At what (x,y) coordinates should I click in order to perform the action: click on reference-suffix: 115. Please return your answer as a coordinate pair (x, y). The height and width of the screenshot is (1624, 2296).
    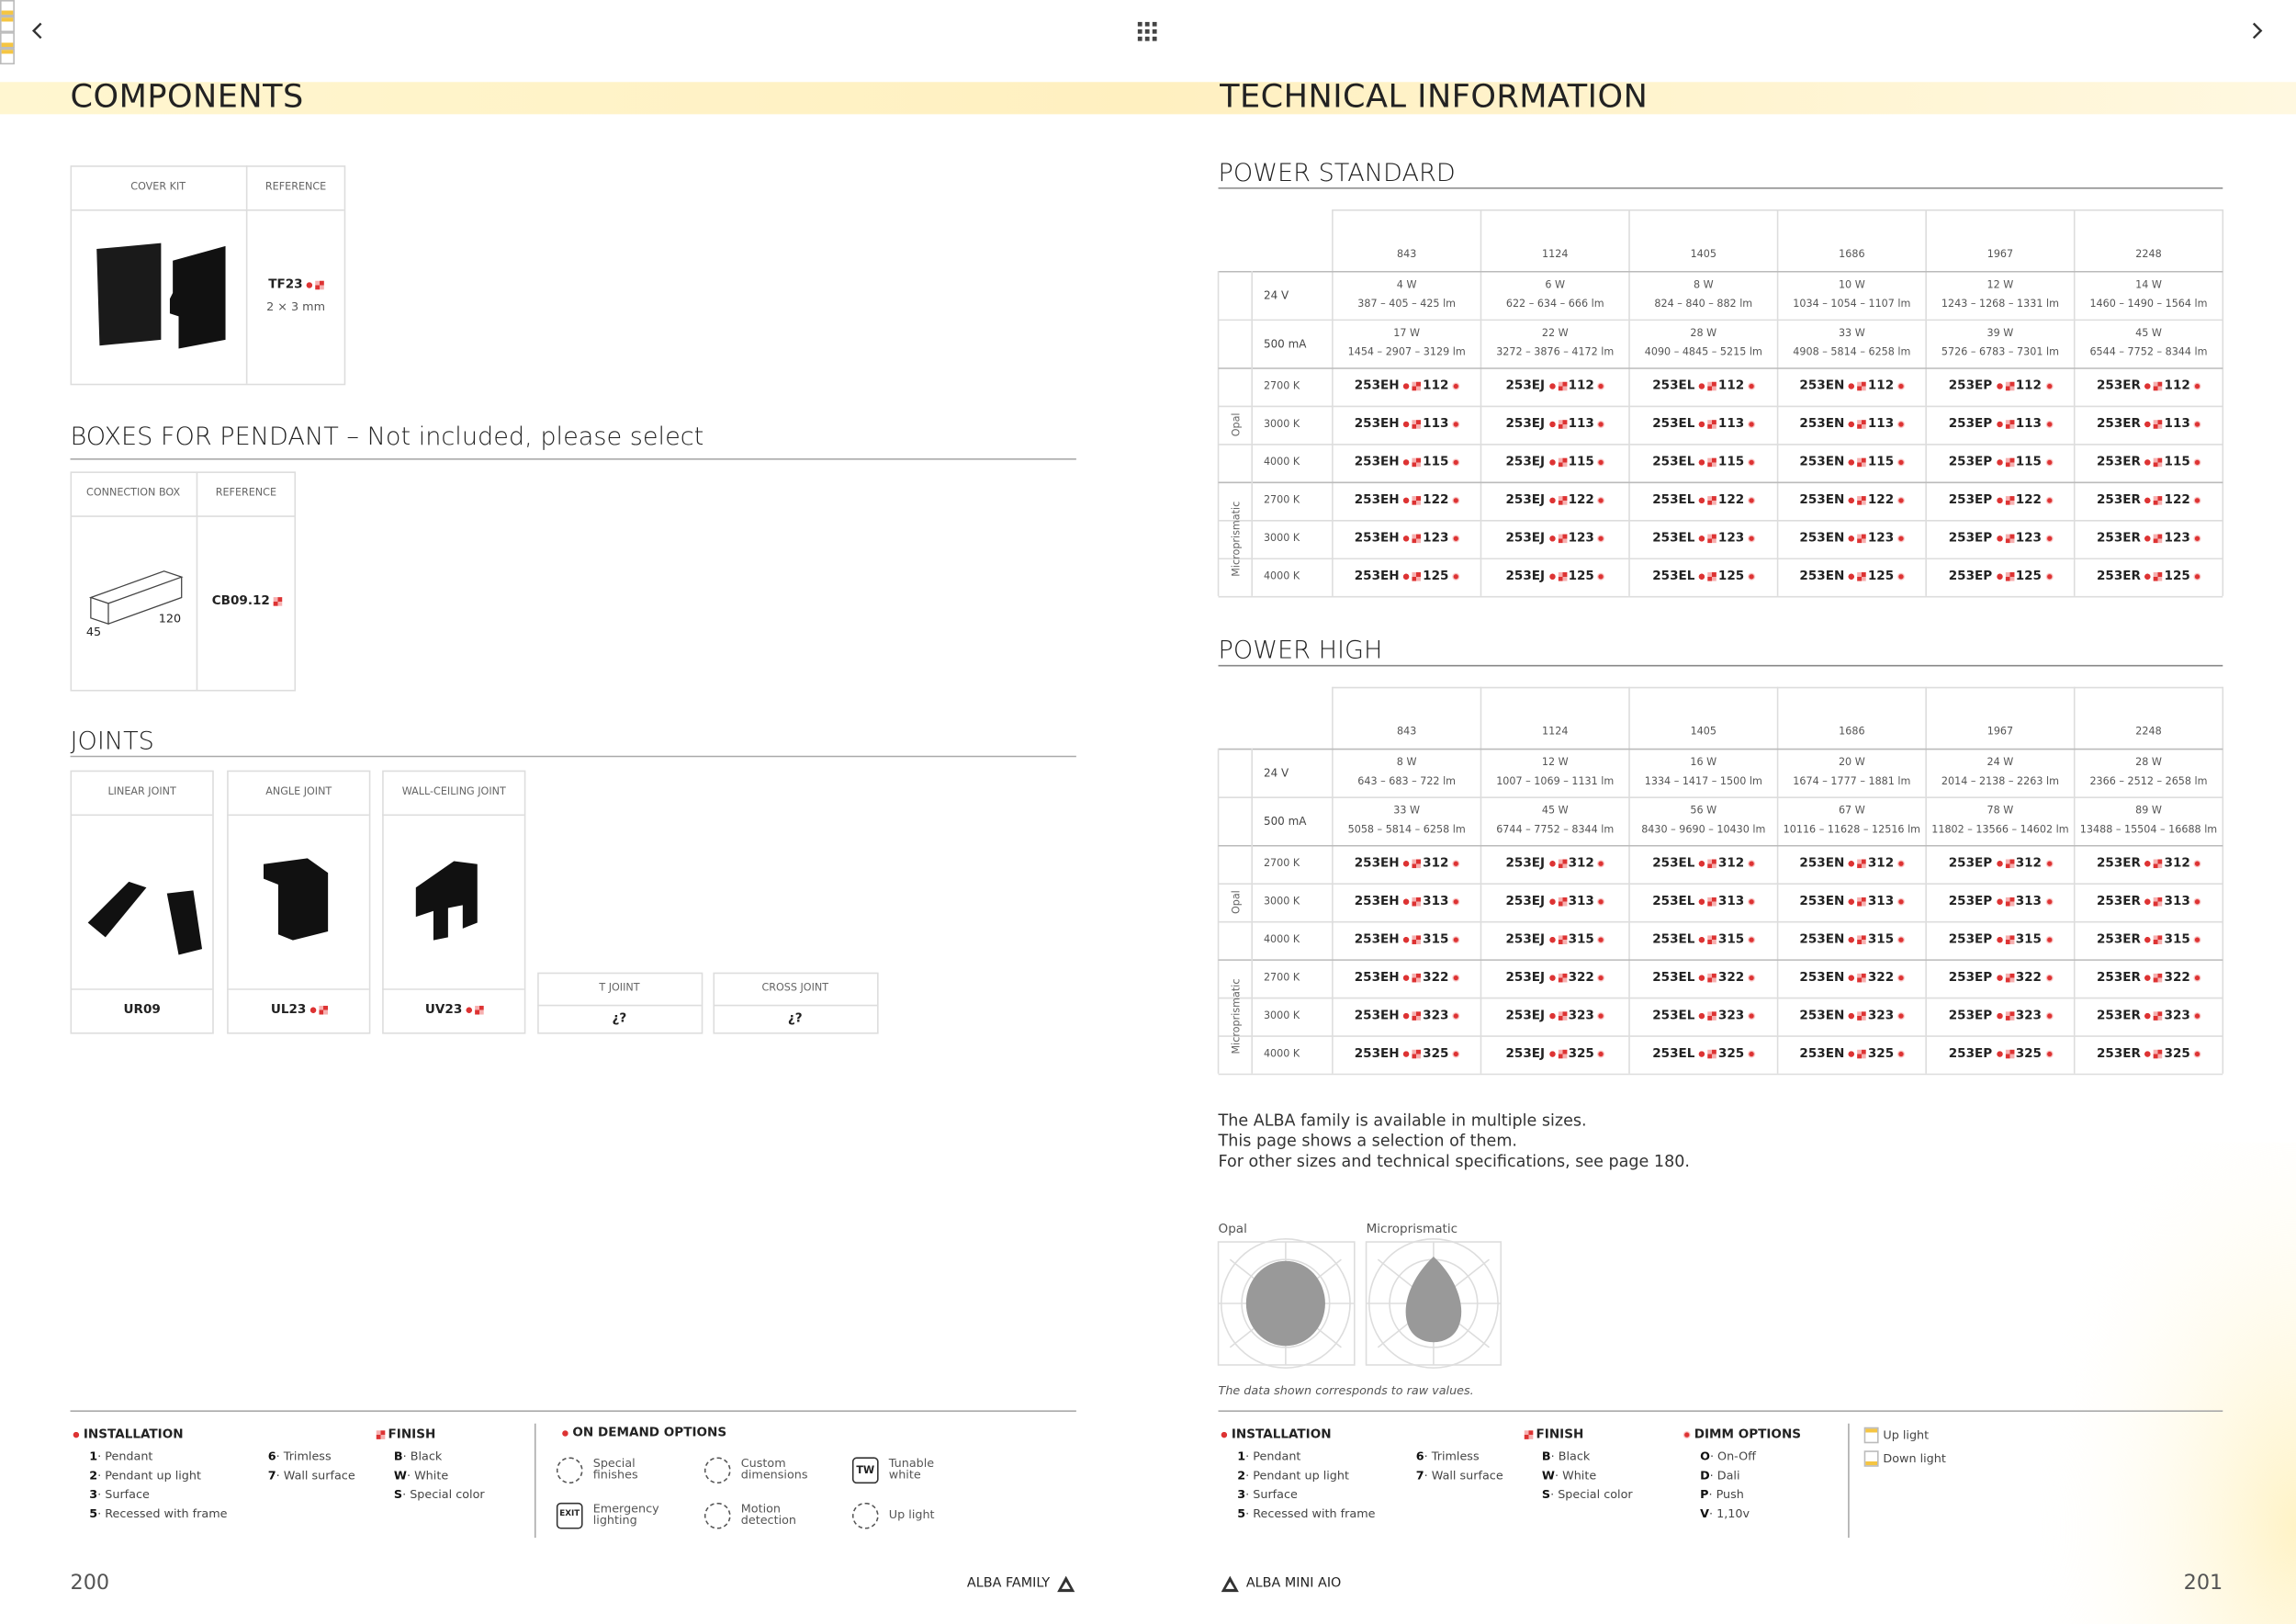
    Looking at the image, I should click on (1881, 462).